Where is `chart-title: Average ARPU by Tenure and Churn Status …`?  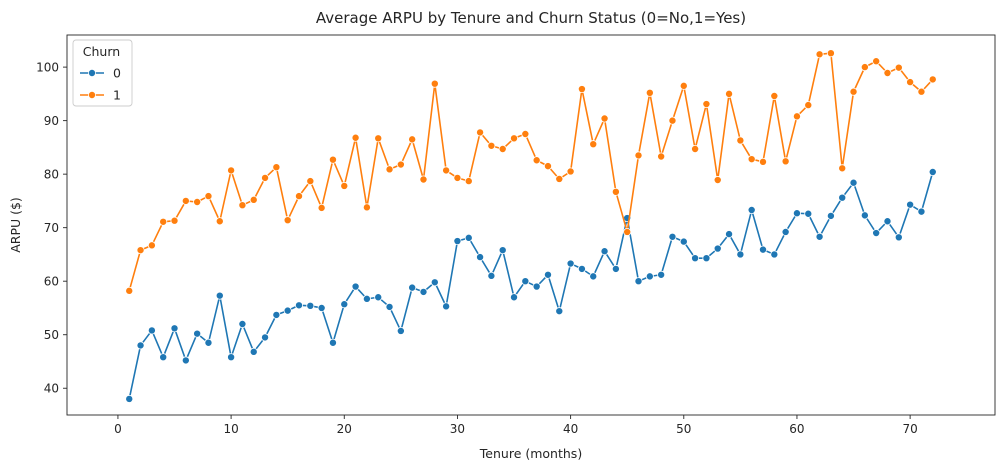 chart-title: Average ARPU by Tenure and Churn Status … is located at coordinates (531, 18).